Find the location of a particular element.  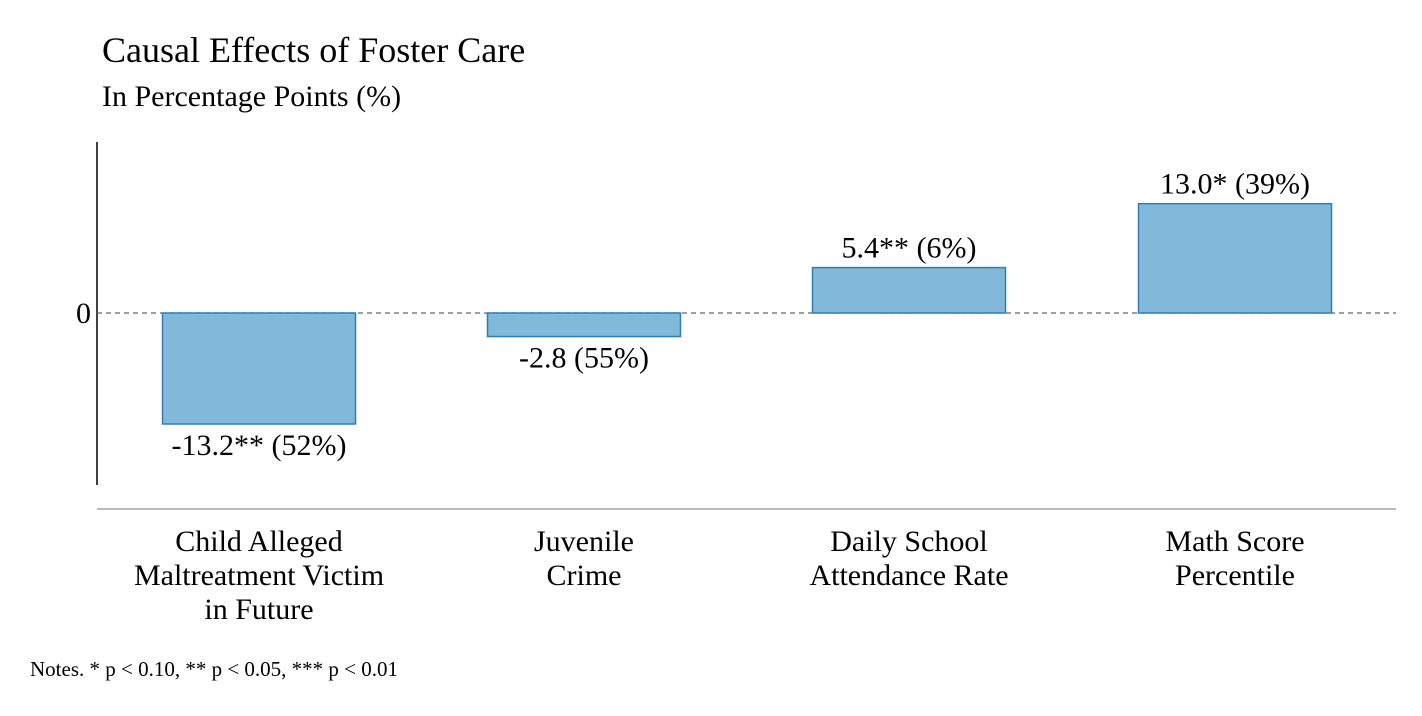

category-label: Attendance Rate is located at coordinates (908, 575).